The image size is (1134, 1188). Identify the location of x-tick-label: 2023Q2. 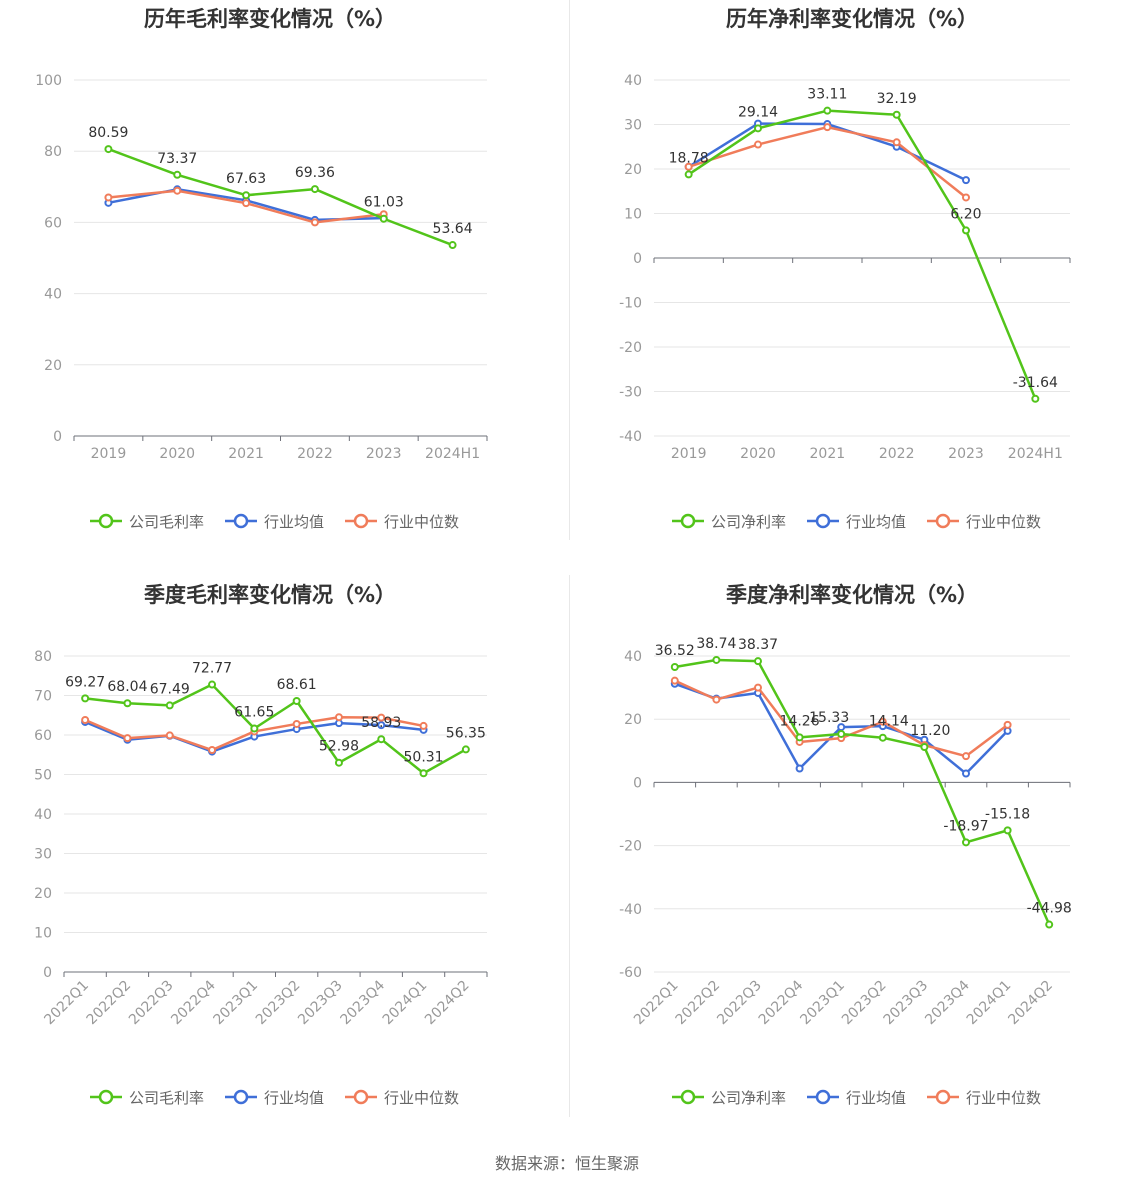
(864, 1003).